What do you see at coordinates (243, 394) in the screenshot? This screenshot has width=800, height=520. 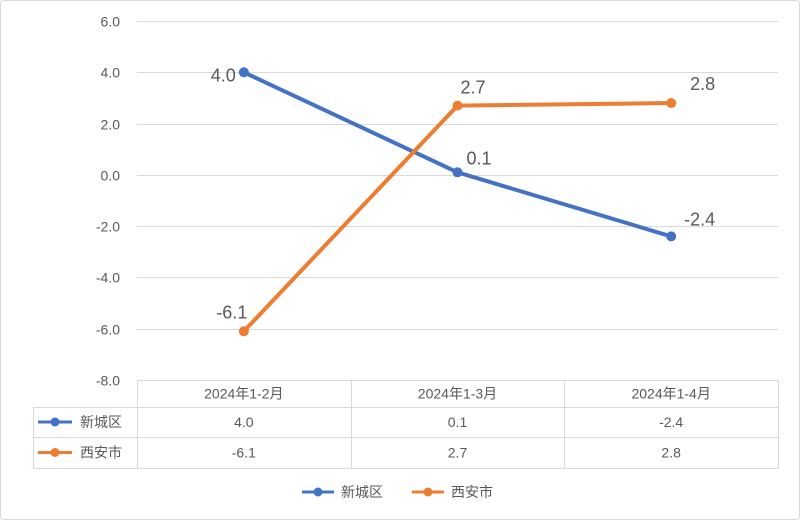 I see `table-header-cell: 2024年1-2月` at bounding box center [243, 394].